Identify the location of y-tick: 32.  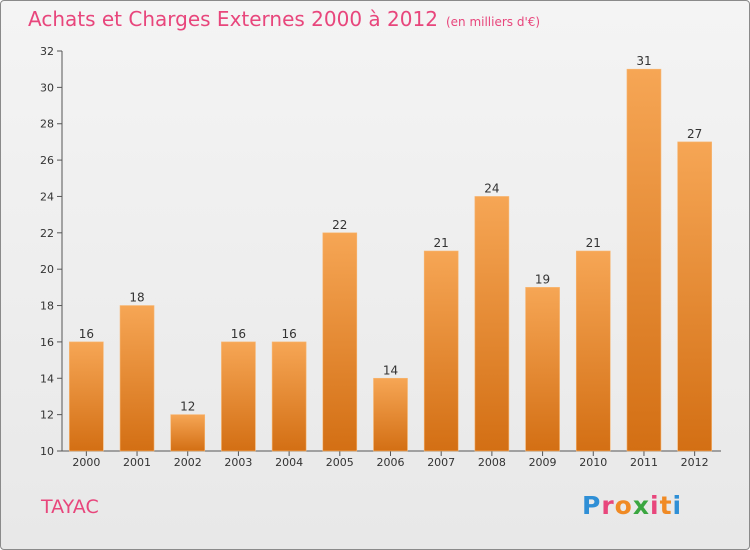
(51, 51).